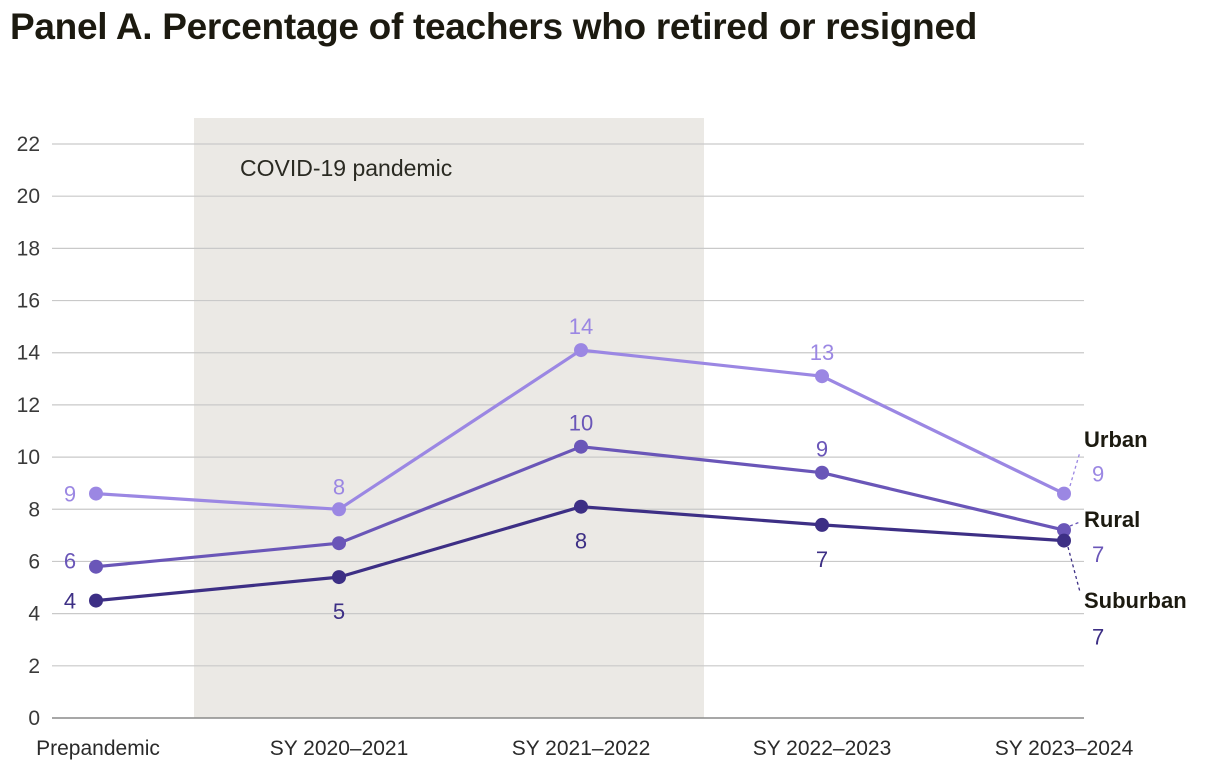  I want to click on series-name-urban: Urban, so click(1116, 439).